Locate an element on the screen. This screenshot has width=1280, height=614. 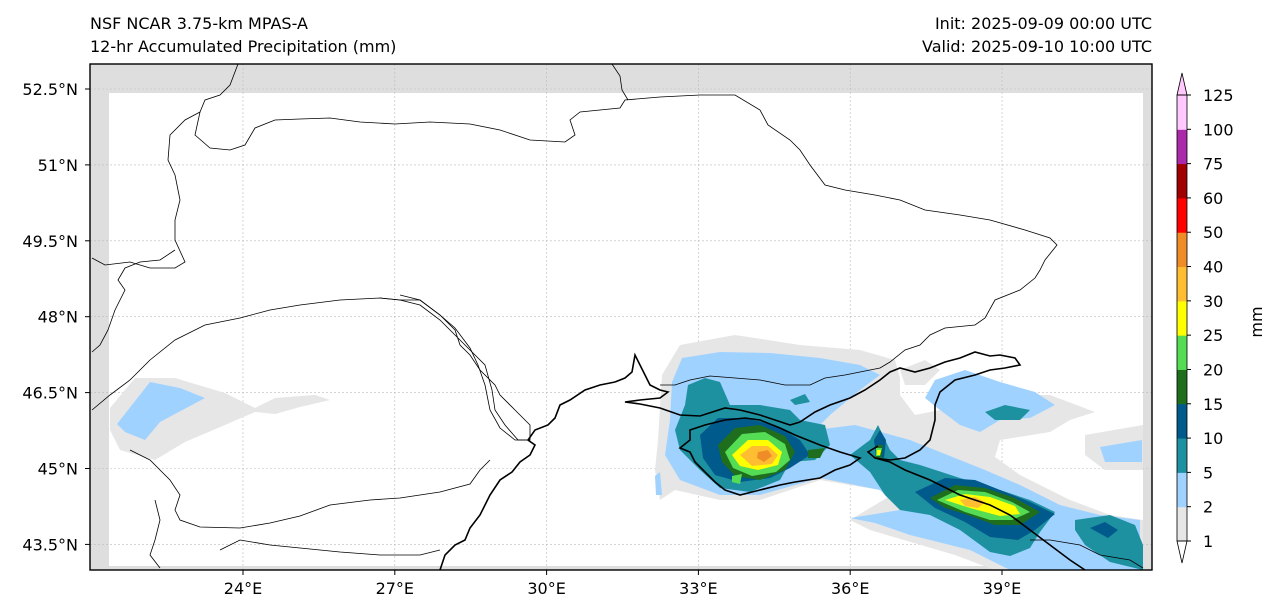
lat-tick-label: 46.5°N is located at coordinates (50, 393).